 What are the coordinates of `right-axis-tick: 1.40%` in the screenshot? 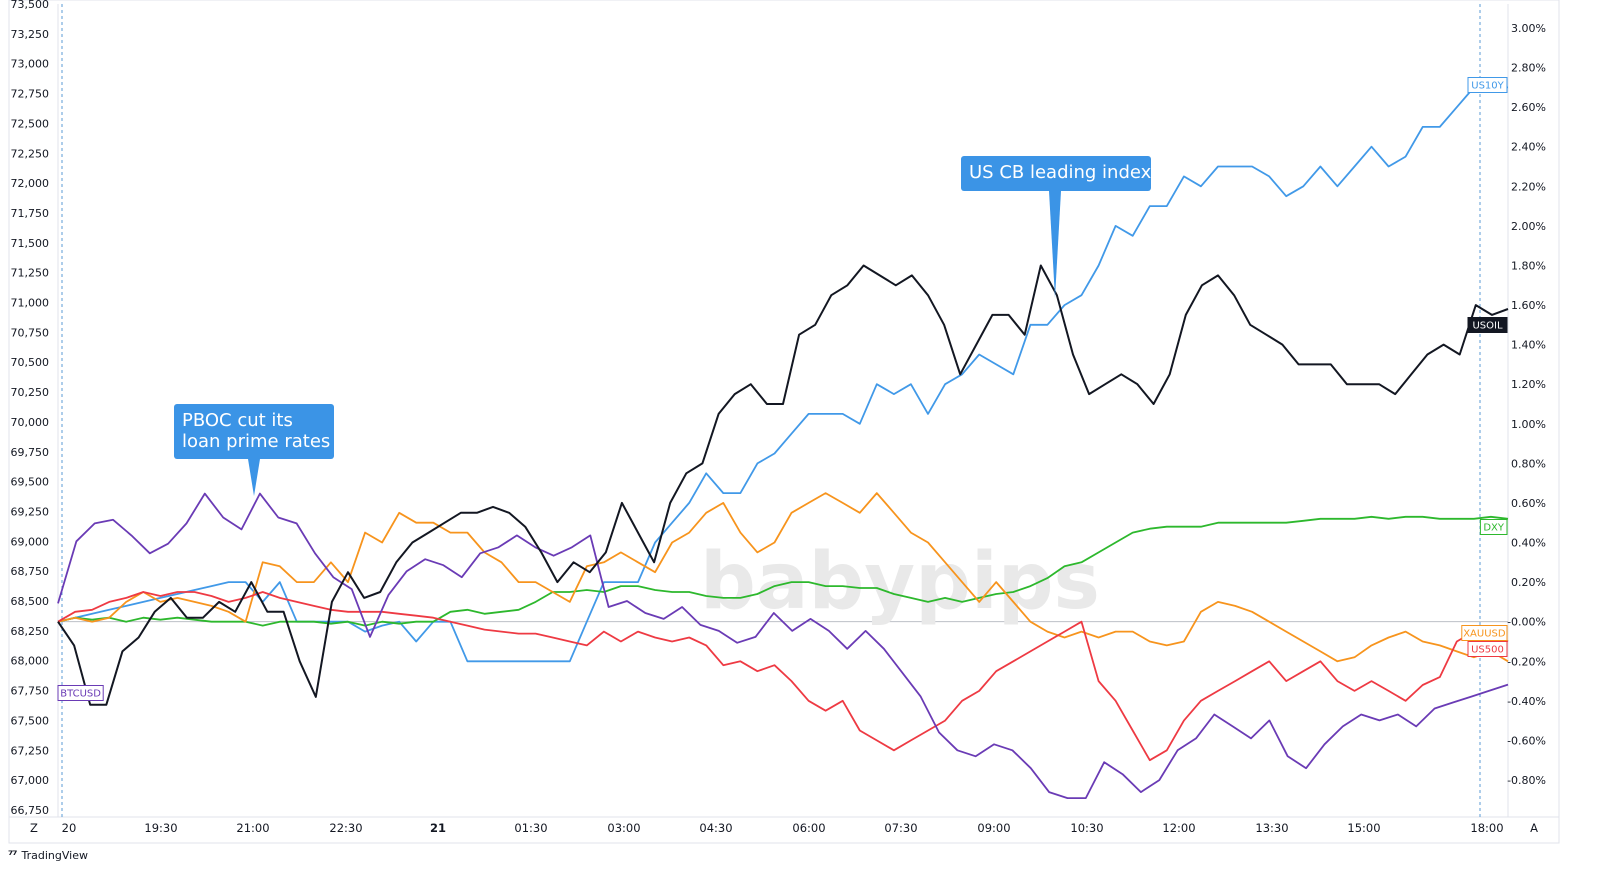 It's located at (1528, 345).